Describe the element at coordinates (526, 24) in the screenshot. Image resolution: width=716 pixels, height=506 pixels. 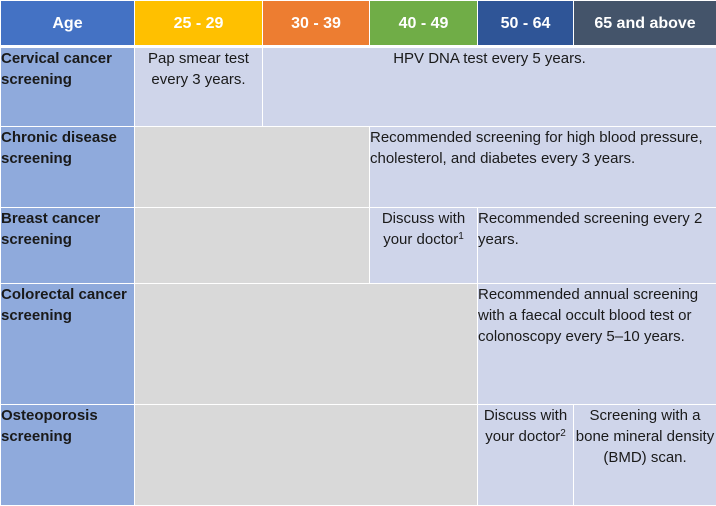
I see `age-group-50-64: 50 - 64` at that location.